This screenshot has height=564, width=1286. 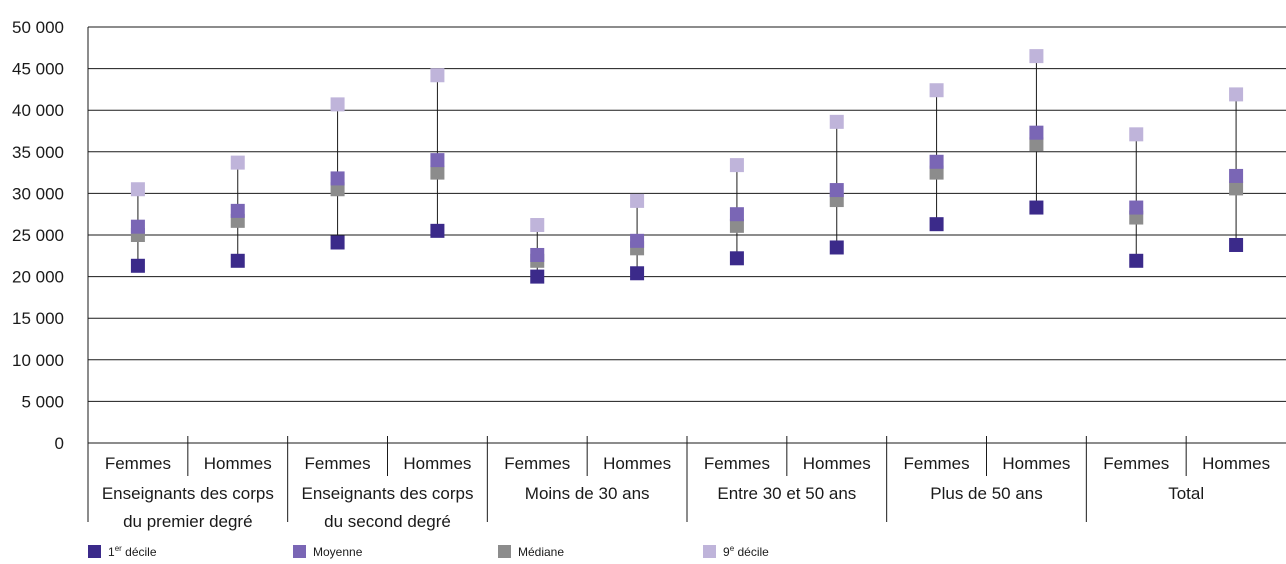 What do you see at coordinates (42, 401) in the screenshot?
I see `y-tick-label: 5 000` at bounding box center [42, 401].